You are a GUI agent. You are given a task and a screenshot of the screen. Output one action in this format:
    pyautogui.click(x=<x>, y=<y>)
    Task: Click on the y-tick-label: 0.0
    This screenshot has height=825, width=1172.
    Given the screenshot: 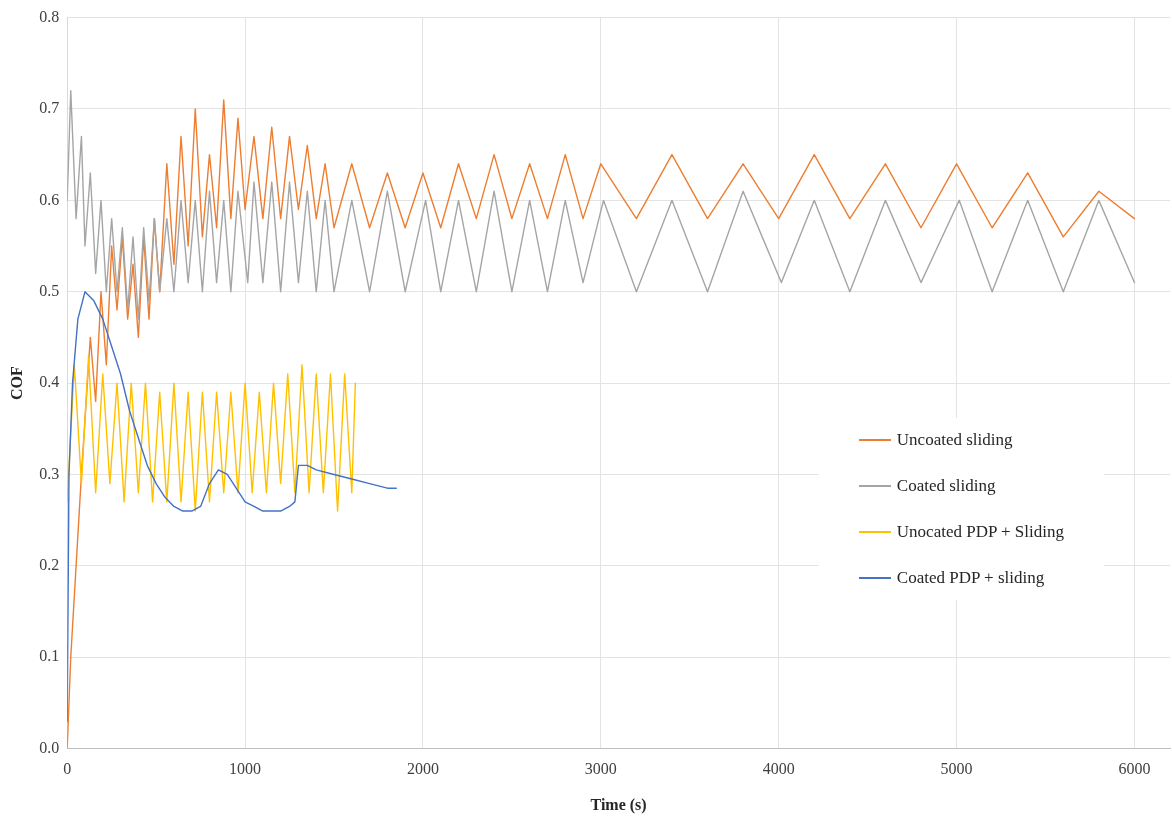 What is the action you would take?
    pyautogui.click(x=49, y=747)
    